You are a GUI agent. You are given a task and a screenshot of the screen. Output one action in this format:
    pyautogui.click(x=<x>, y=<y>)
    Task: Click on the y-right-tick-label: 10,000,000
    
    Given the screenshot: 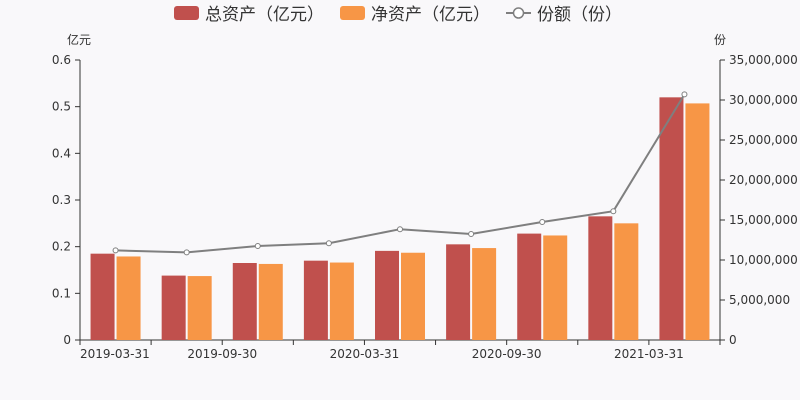 What is the action you would take?
    pyautogui.click(x=763, y=260)
    